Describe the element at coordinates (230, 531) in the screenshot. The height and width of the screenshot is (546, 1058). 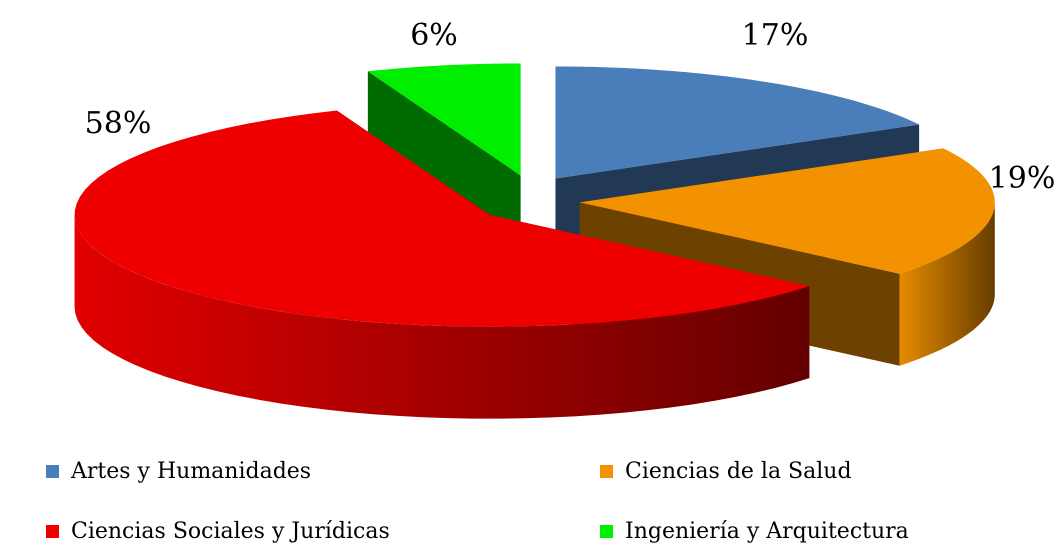
I see `legend-label: Ciencias Sociales y Jurídicas` at that location.